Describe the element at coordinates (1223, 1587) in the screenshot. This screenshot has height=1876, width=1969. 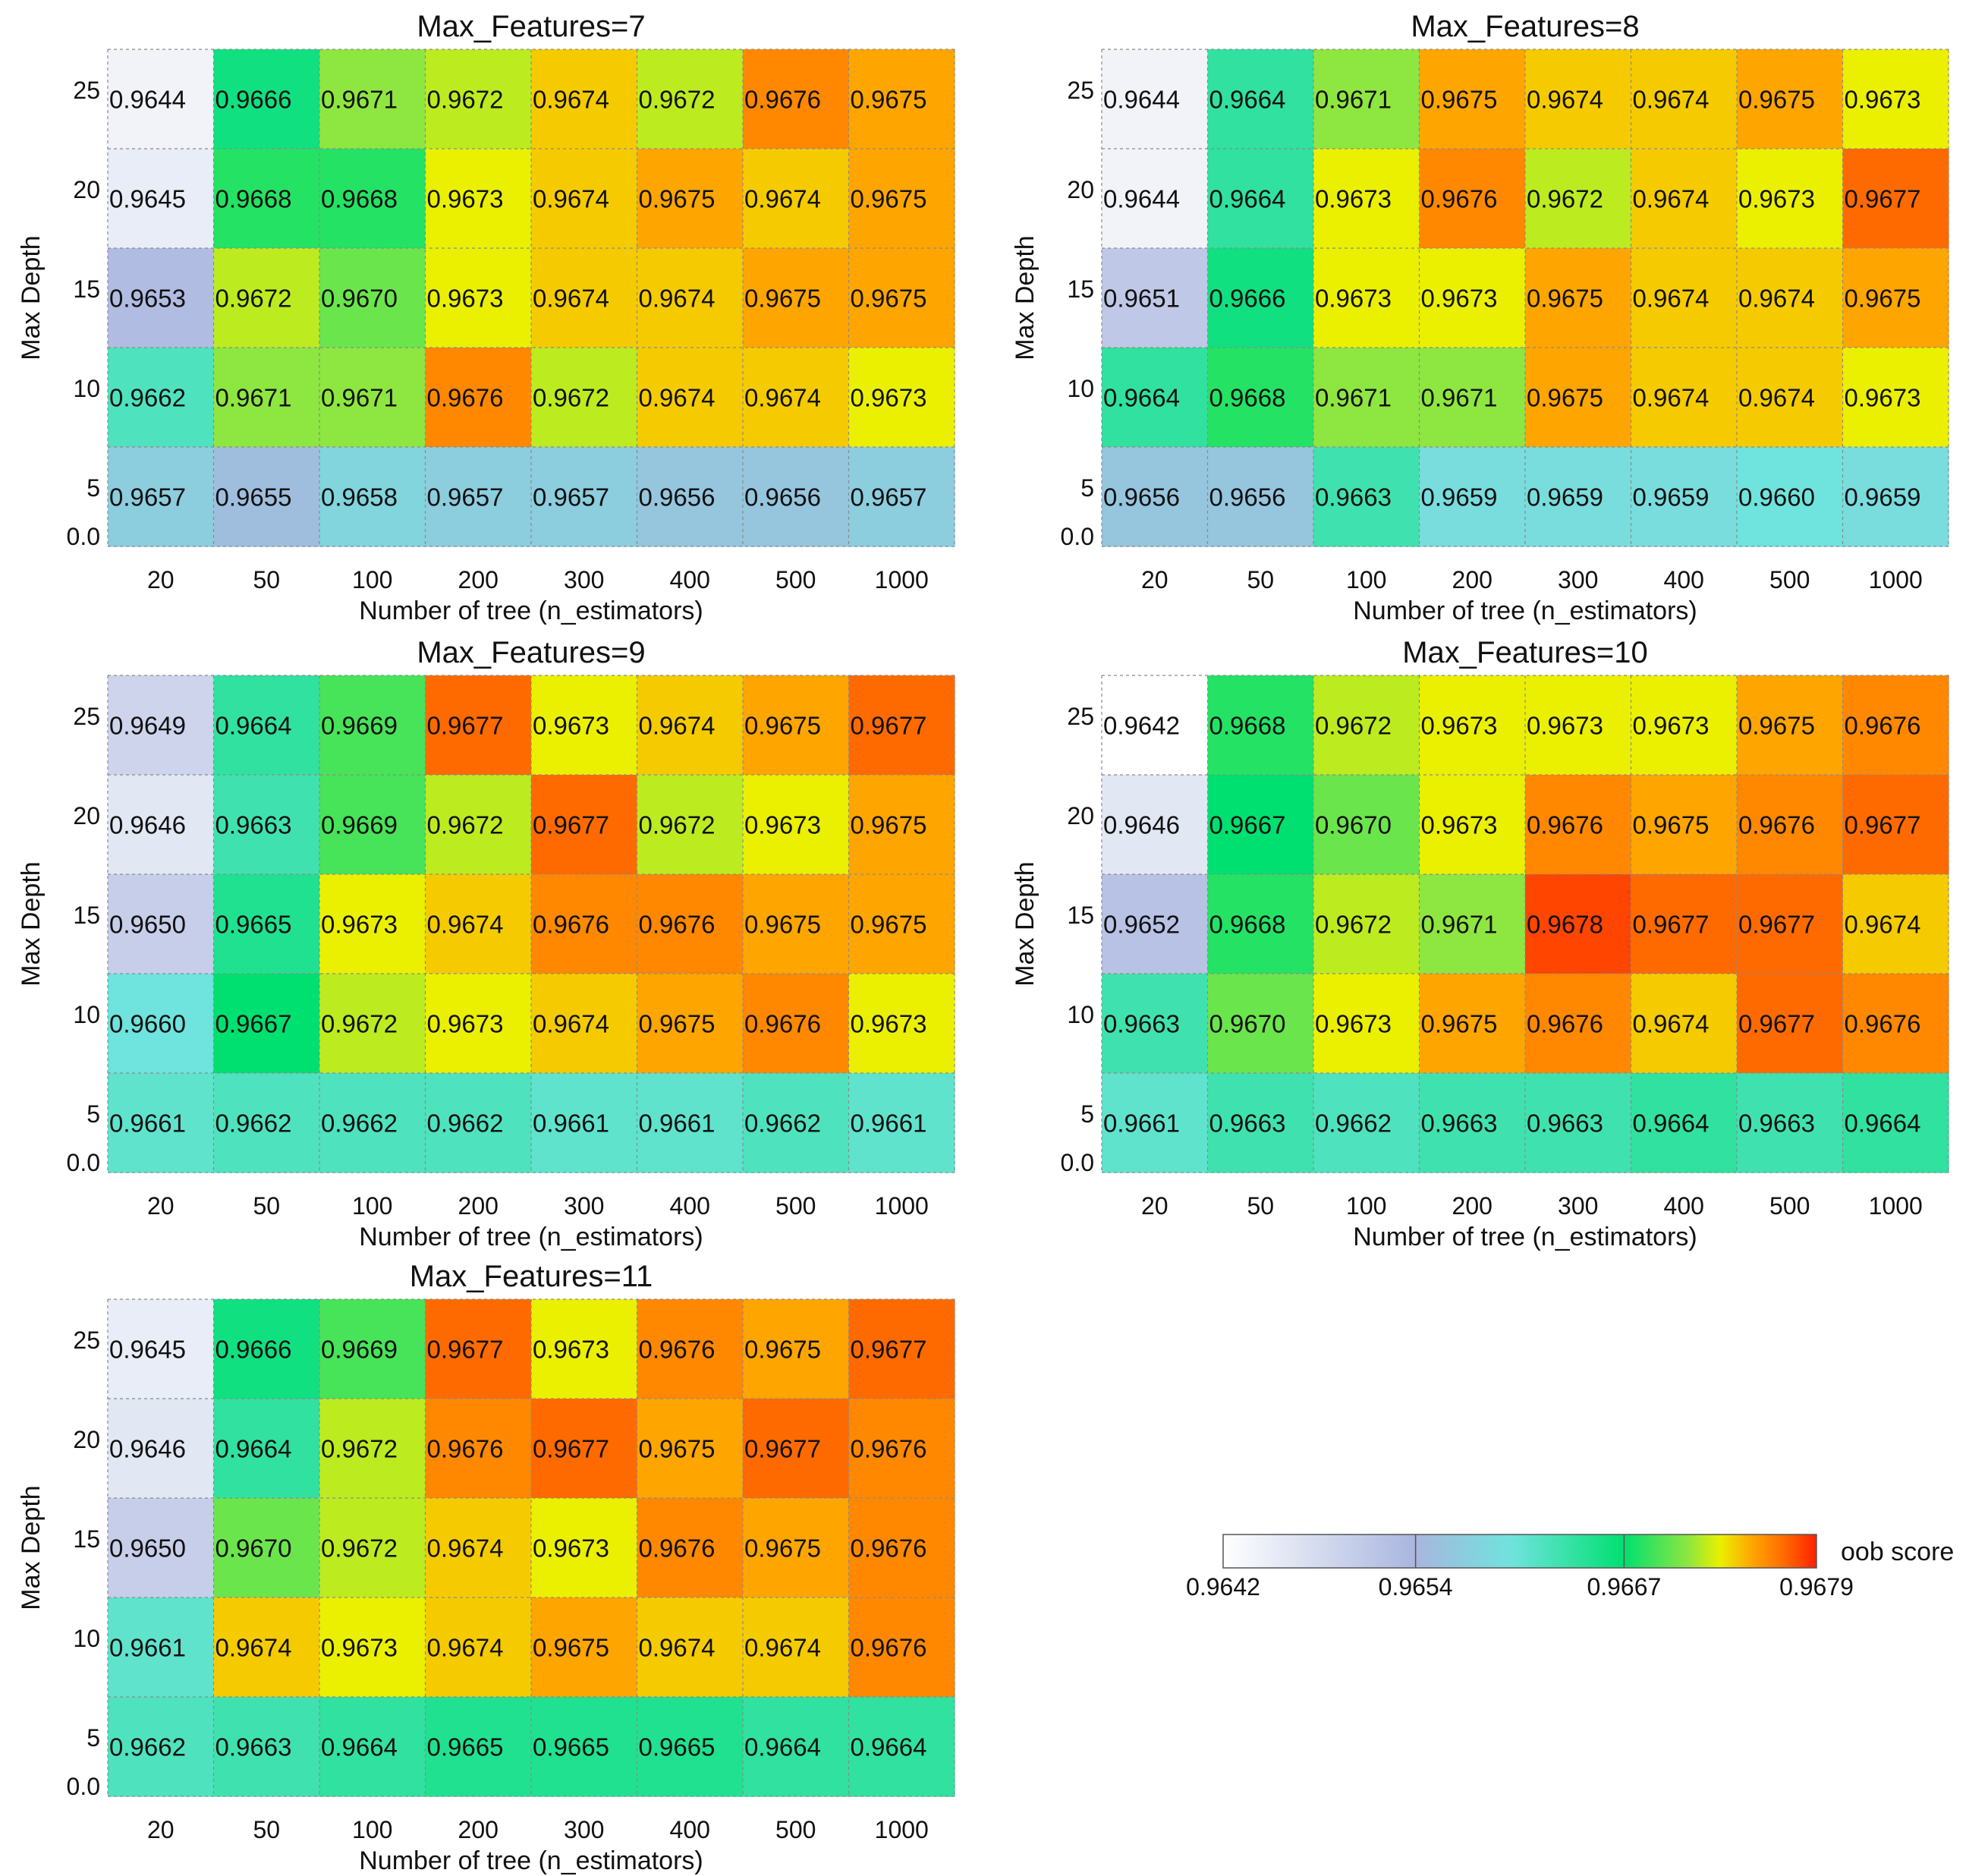
I see `colorbar-tick-label: 0.9642` at that location.